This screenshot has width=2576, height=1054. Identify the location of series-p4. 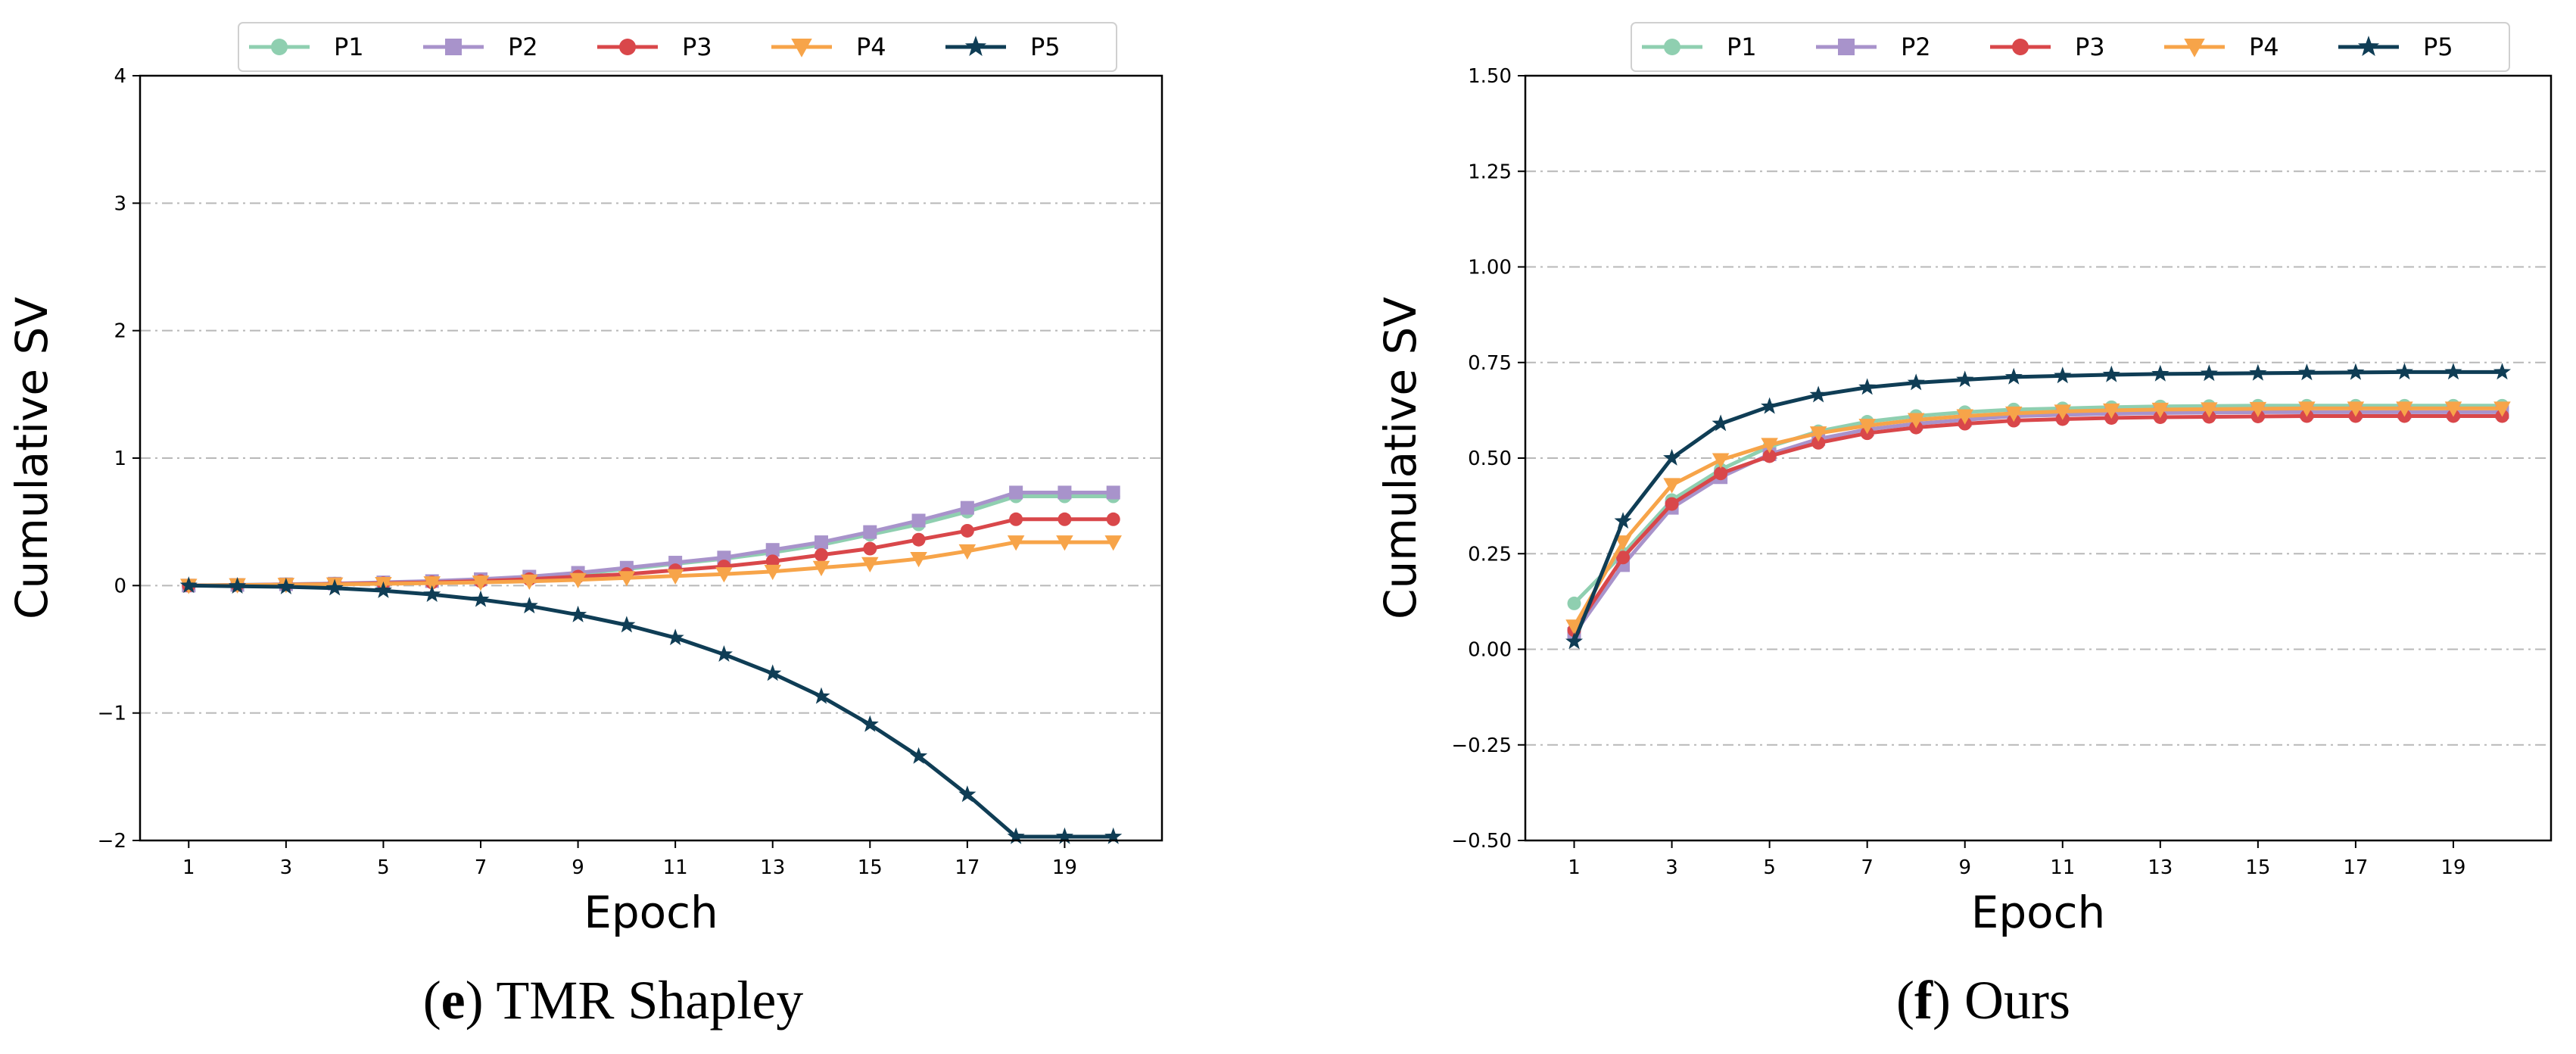
(651, 565).